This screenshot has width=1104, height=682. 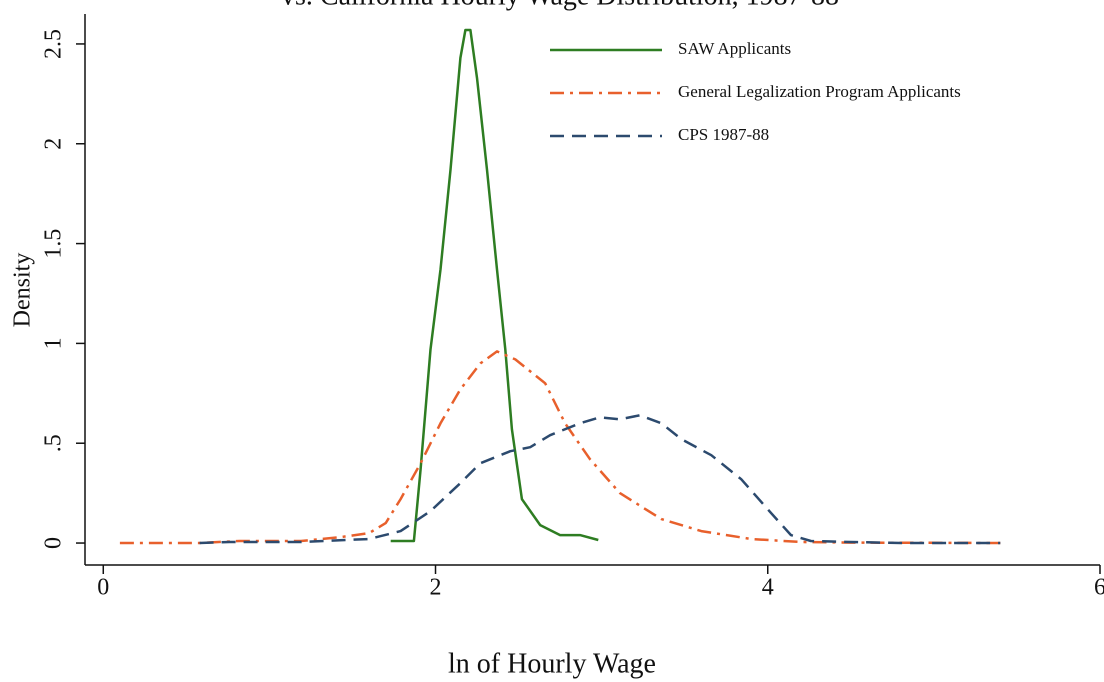 I want to click on y-tick-label: 1.5, so click(x=54, y=244).